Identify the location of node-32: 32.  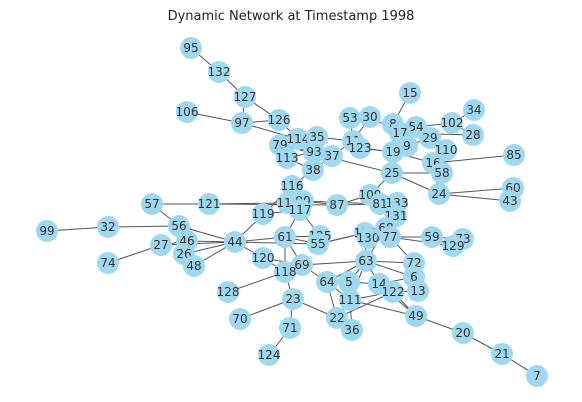
(108, 227).